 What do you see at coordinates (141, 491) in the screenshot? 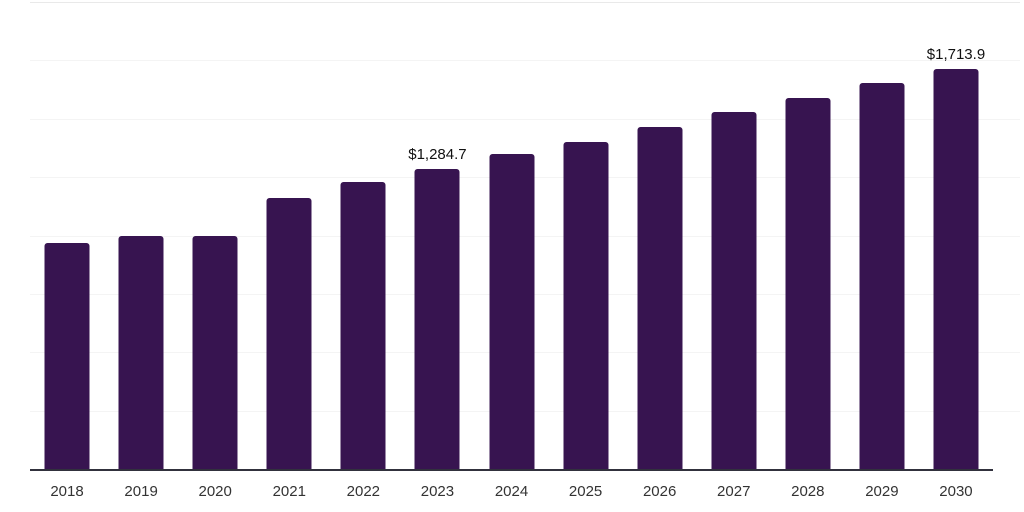
I see `x-axis-label: 2019` at bounding box center [141, 491].